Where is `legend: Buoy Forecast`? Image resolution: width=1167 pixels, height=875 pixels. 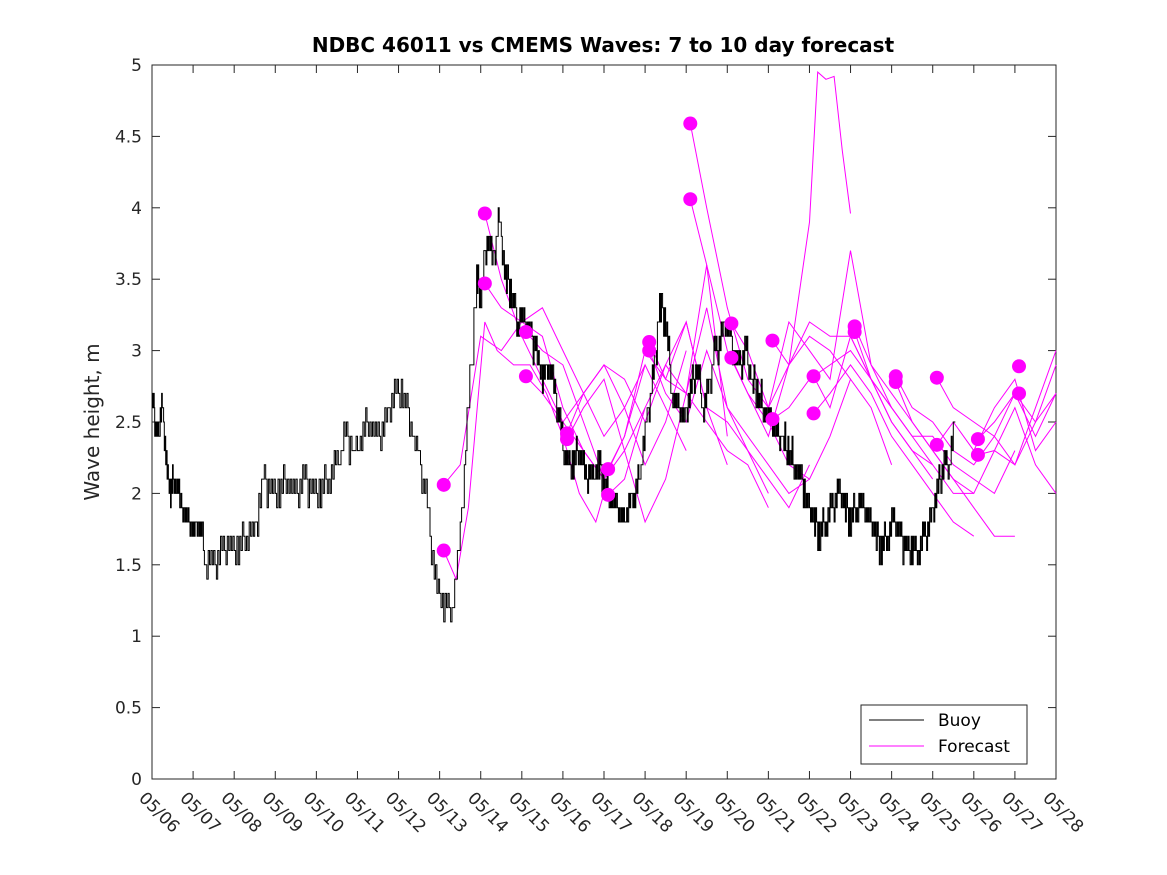 legend: Buoy Forecast is located at coordinates (944, 734).